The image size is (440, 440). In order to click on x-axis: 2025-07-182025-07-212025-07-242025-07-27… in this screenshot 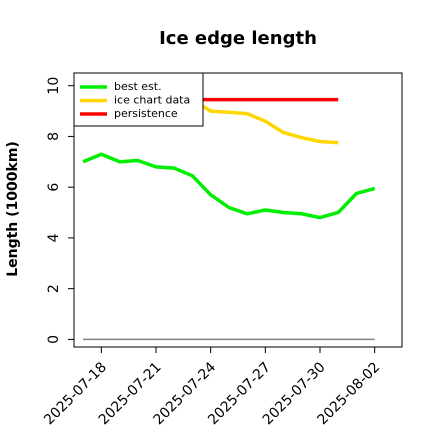, I will do `click(212, 387)`.